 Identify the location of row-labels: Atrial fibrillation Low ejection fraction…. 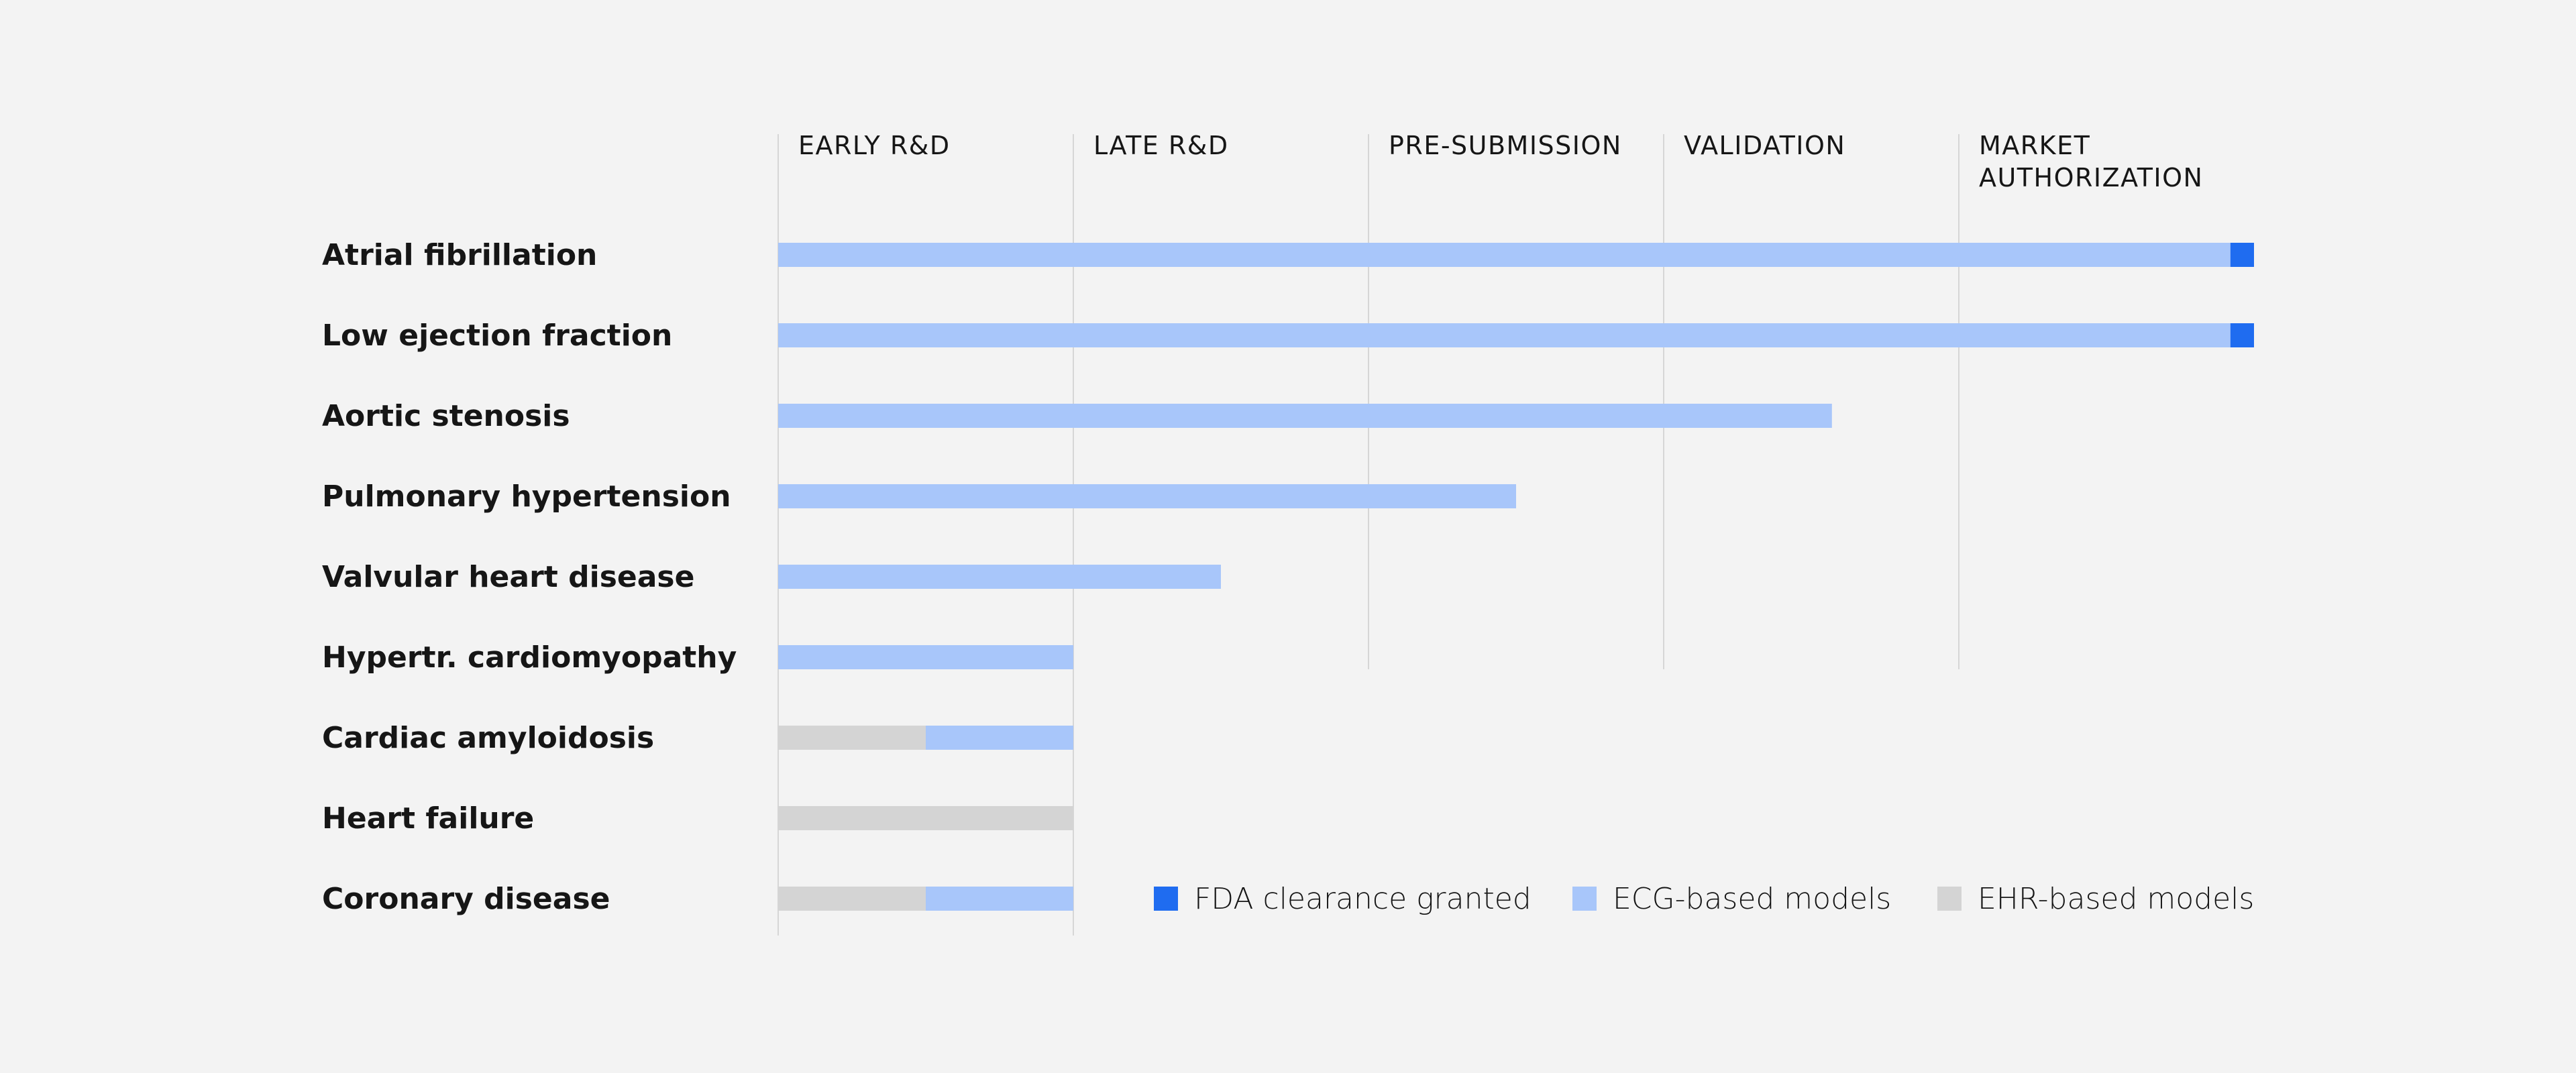
(529, 577).